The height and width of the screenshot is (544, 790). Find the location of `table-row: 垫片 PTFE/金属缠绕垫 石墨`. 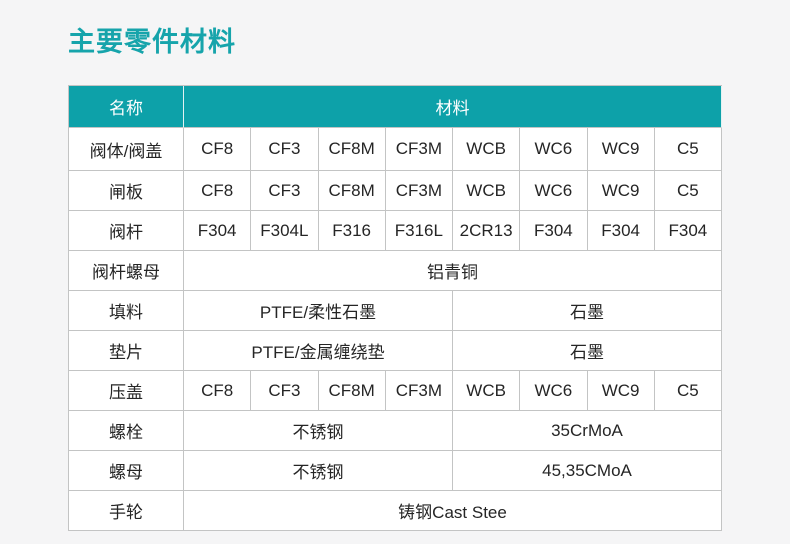

table-row: 垫片 PTFE/金属缠绕垫 石墨 is located at coordinates (395, 351).